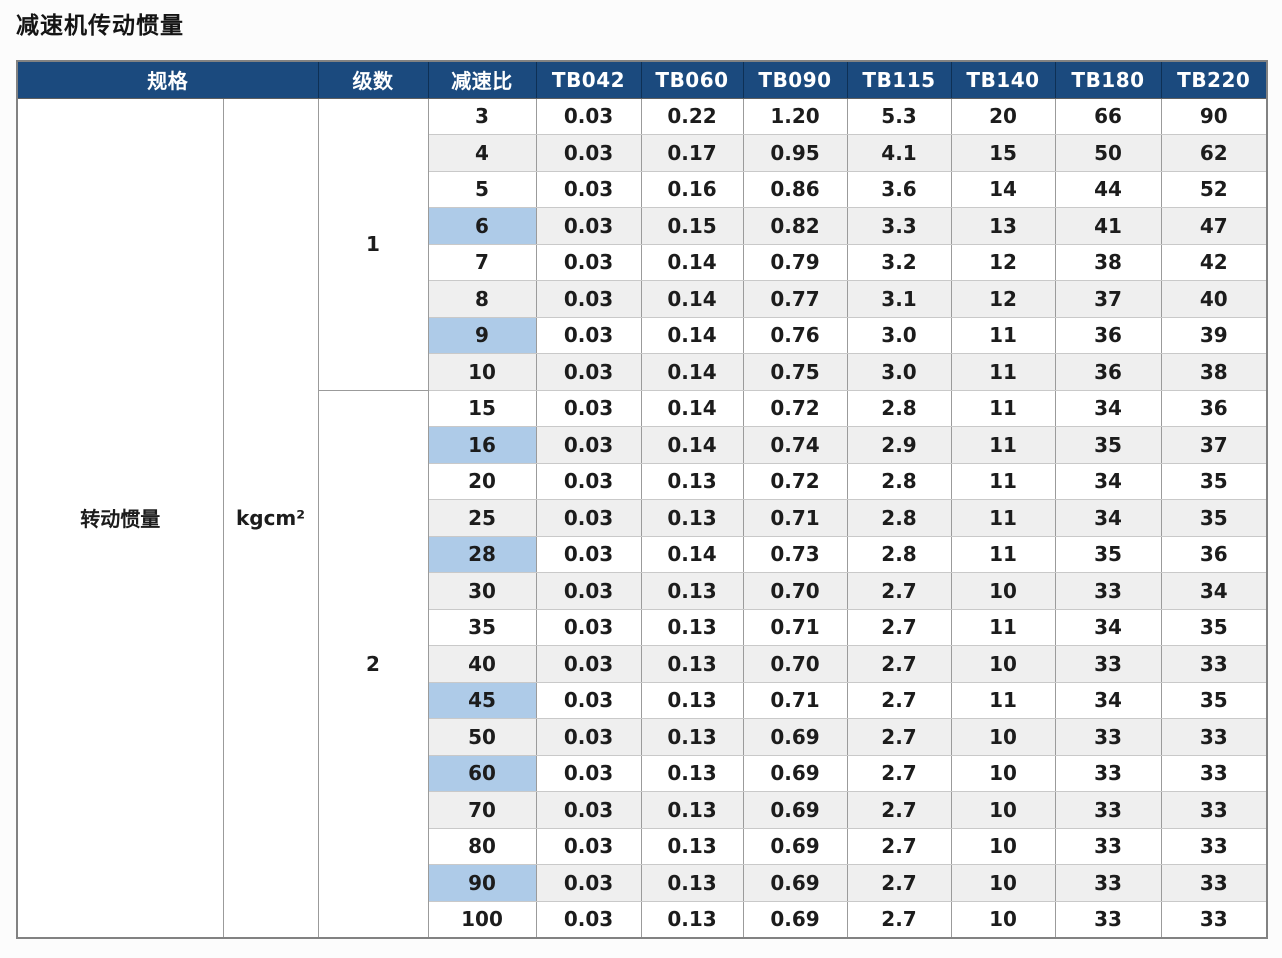  What do you see at coordinates (167, 80) in the screenshot?
I see `header-spec: 规格` at bounding box center [167, 80].